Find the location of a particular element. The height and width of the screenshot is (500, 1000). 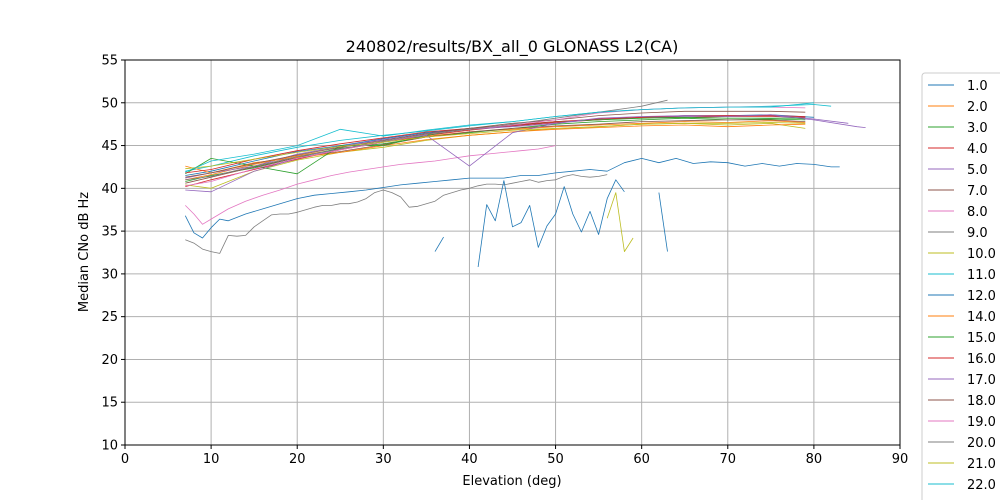

y-tick-label: 30 is located at coordinates (109, 274).